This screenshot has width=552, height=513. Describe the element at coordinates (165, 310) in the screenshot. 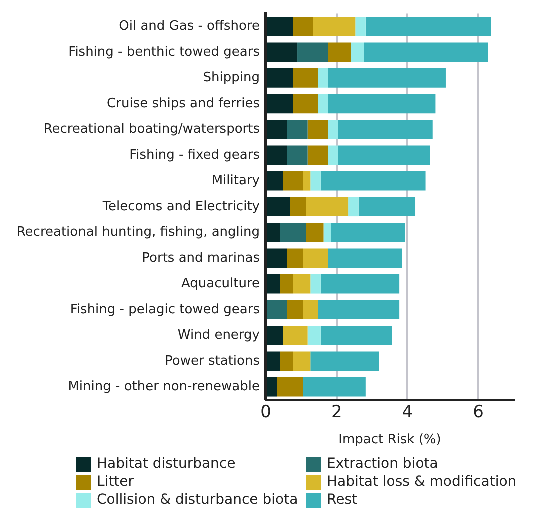

I see `y-tick-label: Fishing - pelagic towed gears` at that location.